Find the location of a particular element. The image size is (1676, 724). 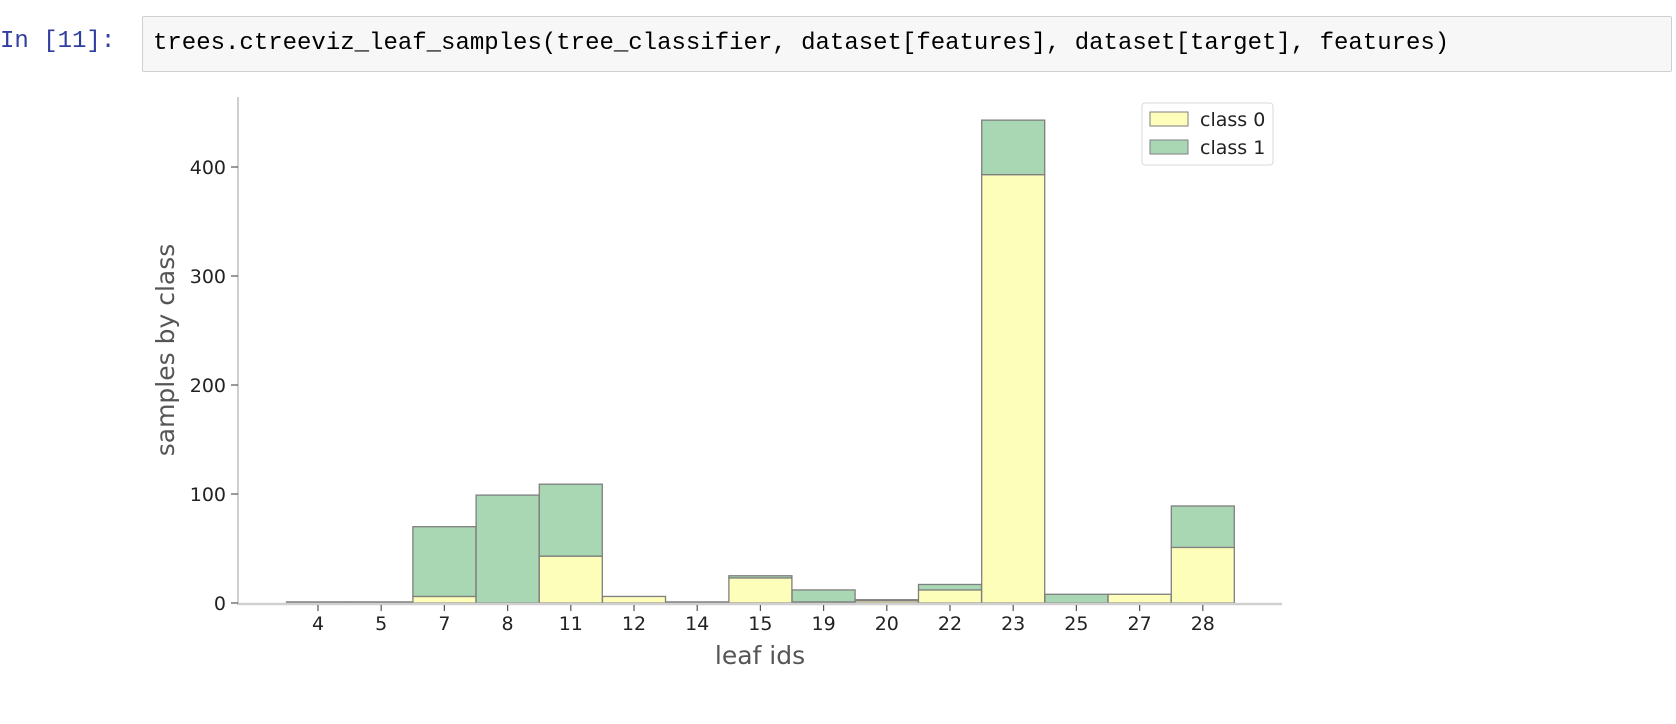

bar-leaf-19-class1 is located at coordinates (823, 596).